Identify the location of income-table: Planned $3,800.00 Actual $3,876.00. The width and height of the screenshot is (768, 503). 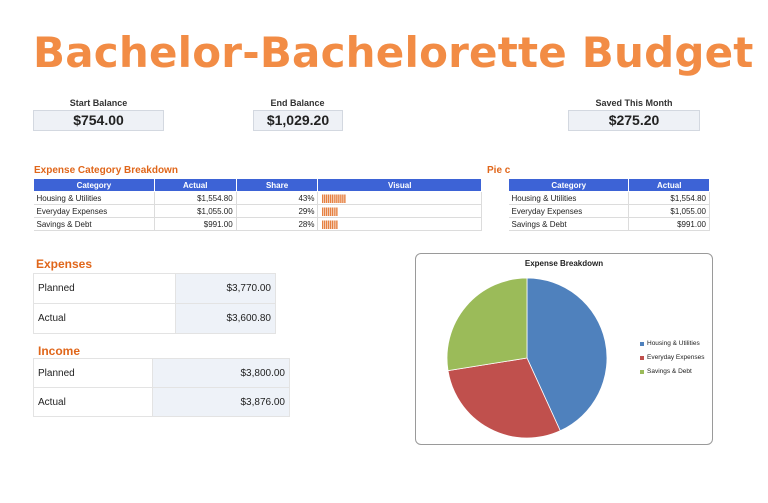
(162, 387).